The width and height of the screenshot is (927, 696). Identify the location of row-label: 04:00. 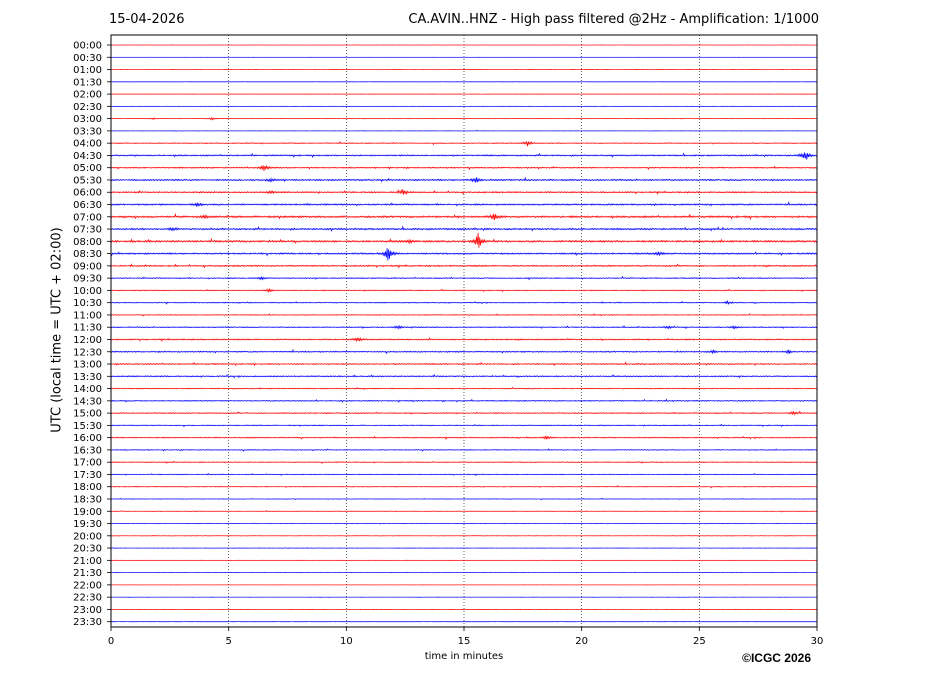
(87, 144).